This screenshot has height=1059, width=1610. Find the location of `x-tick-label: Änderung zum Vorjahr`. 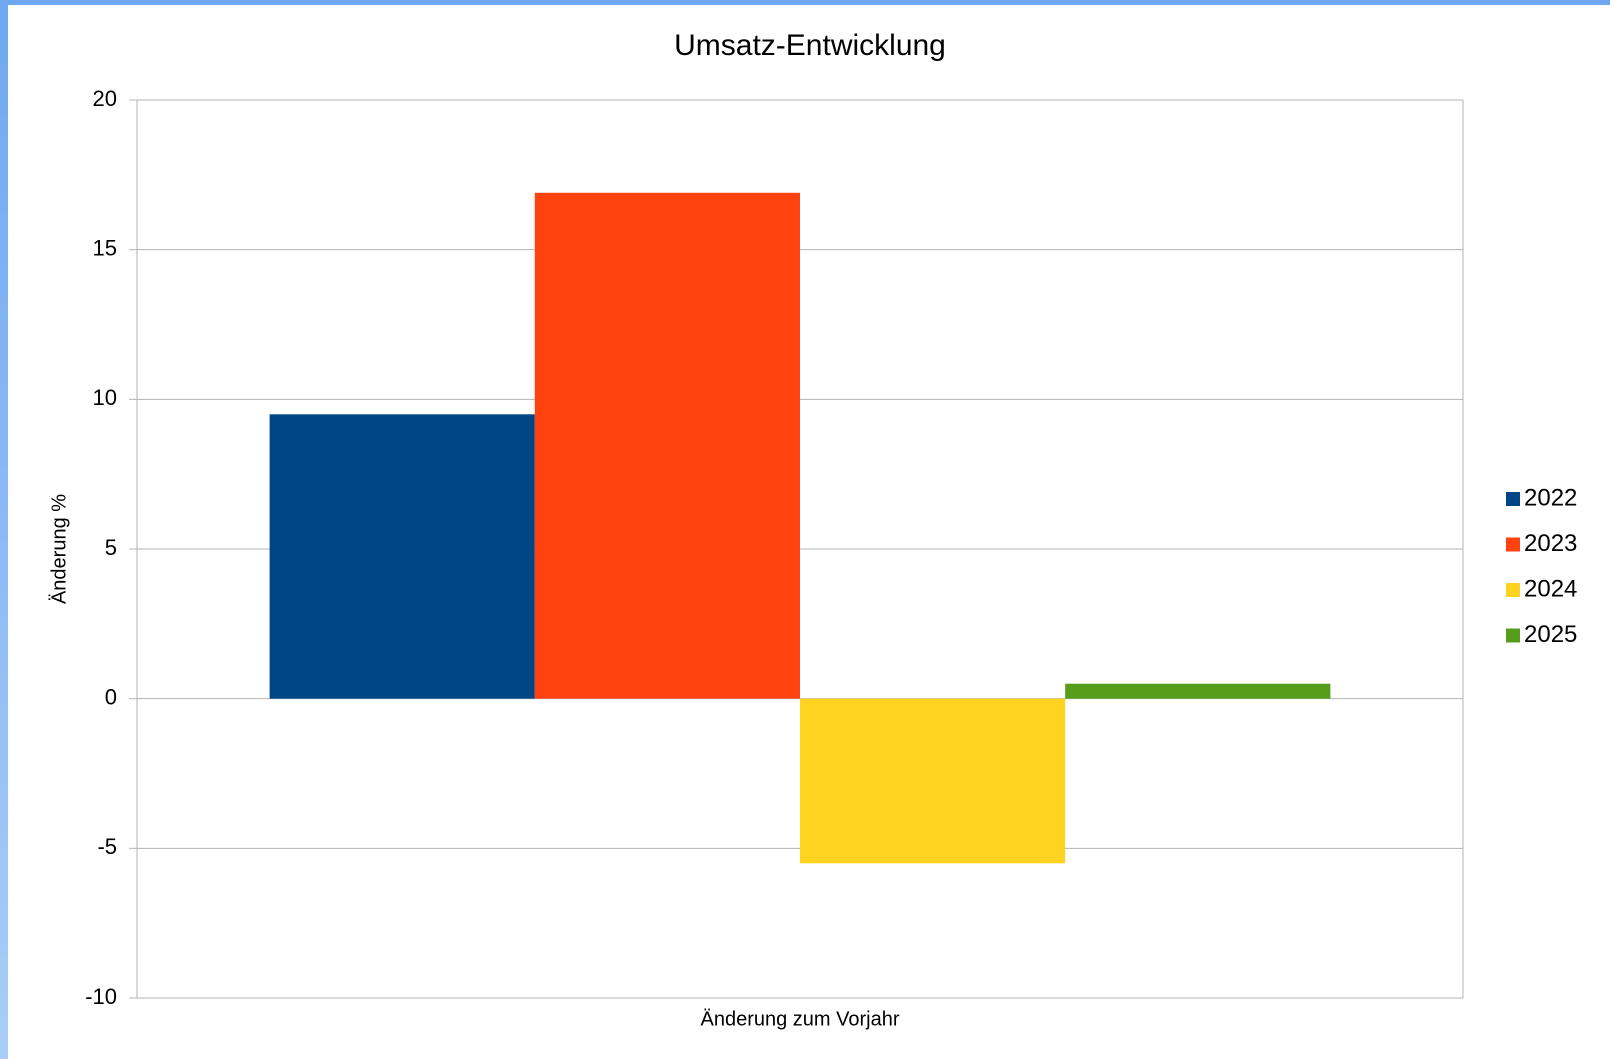

x-tick-label: Änderung zum Vorjahr is located at coordinates (799, 1019).